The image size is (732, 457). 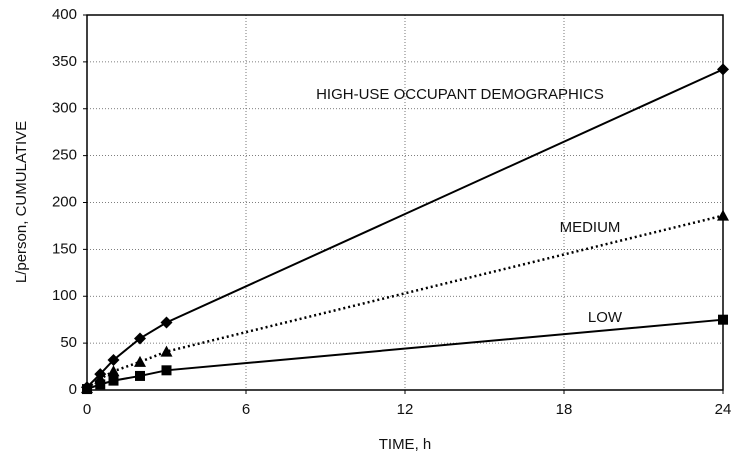 I want to click on x-tick-label: 24, so click(x=723, y=409).